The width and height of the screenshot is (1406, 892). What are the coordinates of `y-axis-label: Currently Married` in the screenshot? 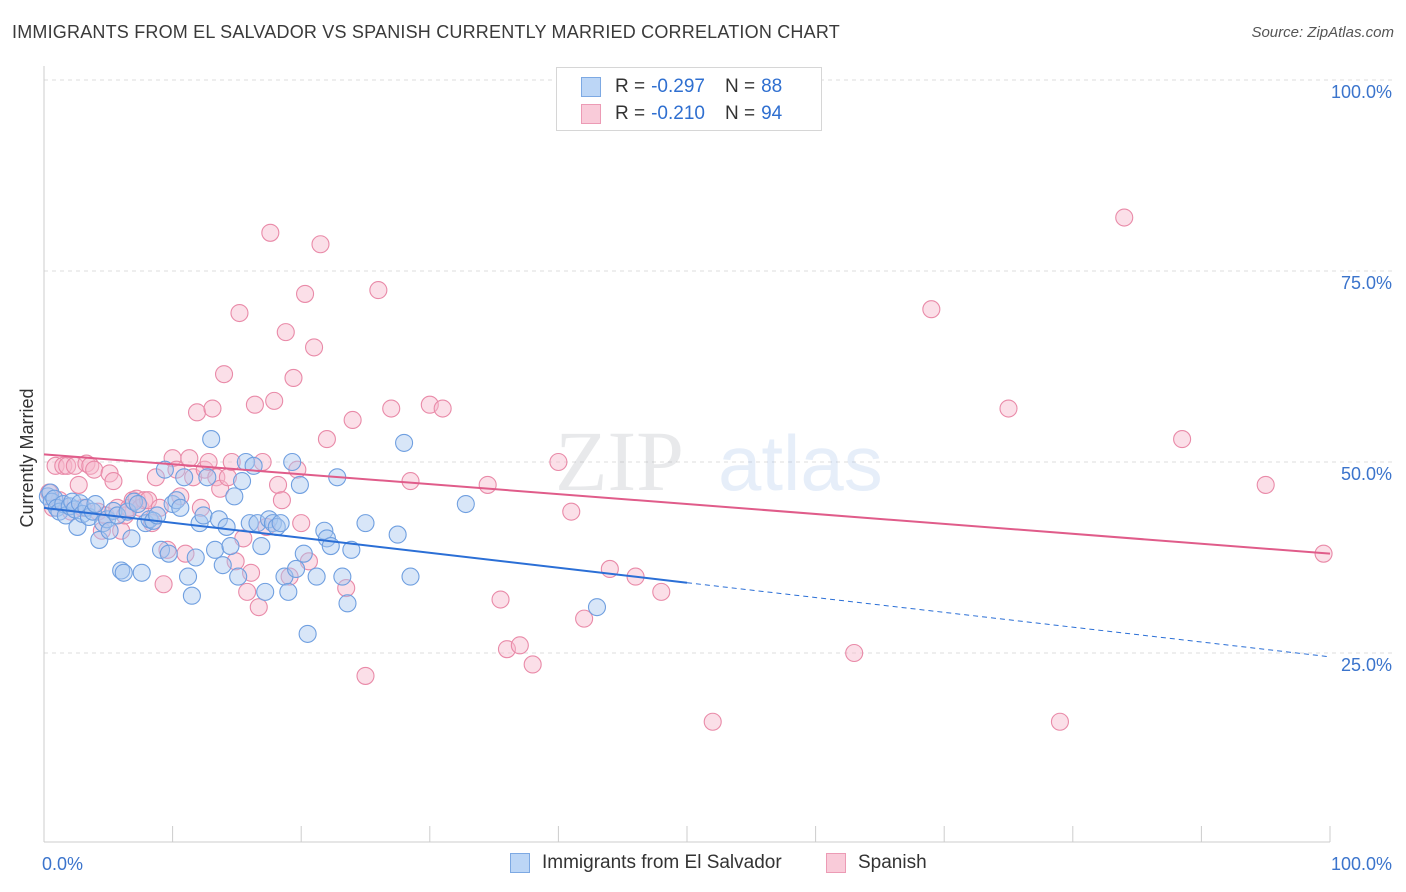 It's located at (27, 457).